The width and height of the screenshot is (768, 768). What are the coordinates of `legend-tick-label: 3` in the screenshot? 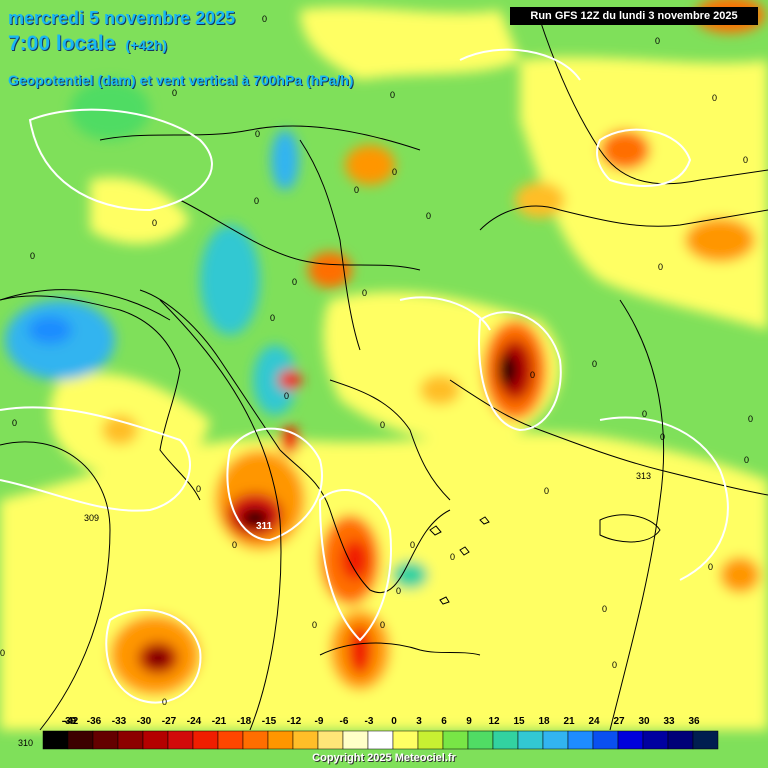 It's located at (419, 721).